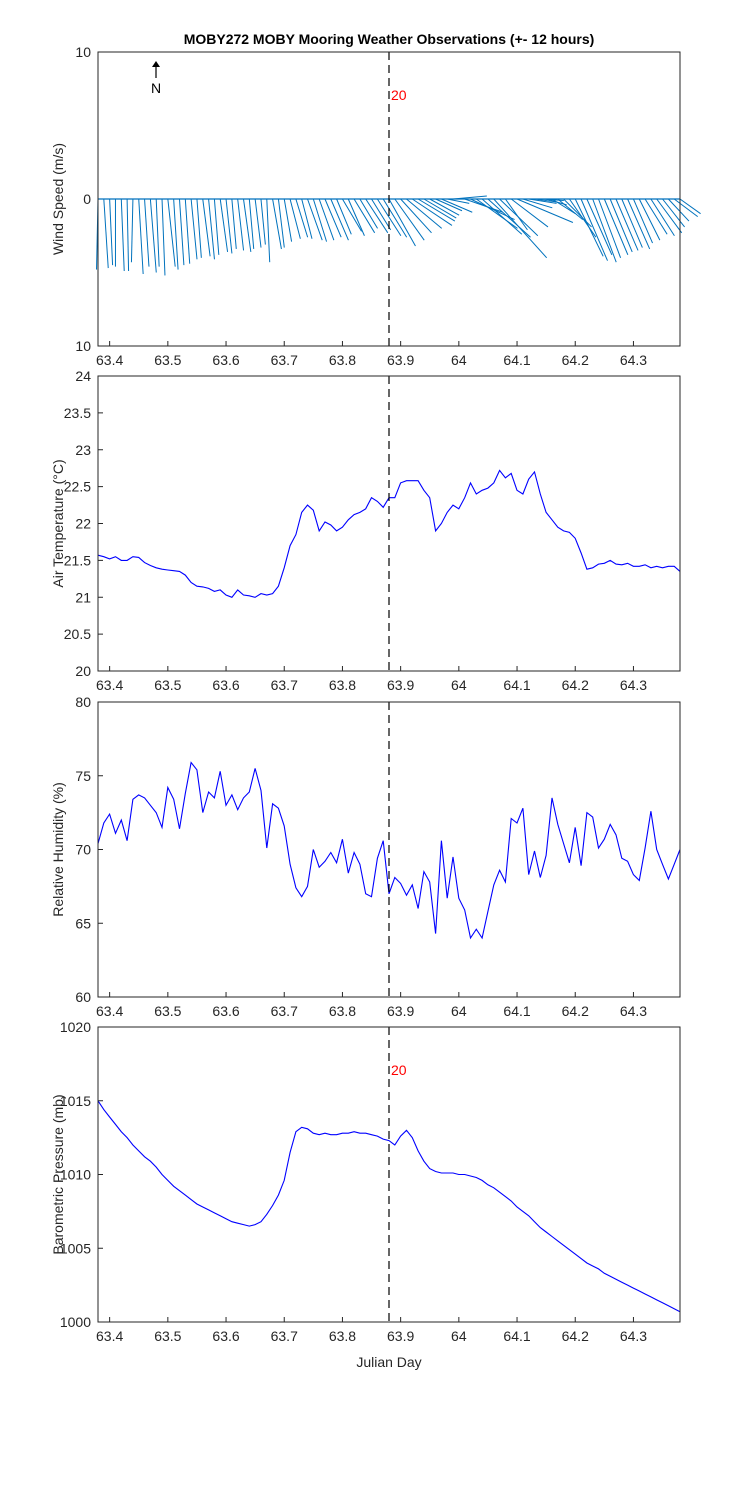 The image size is (750, 1500). I want to click on y-tick-label: 1000, so click(75, 1322).